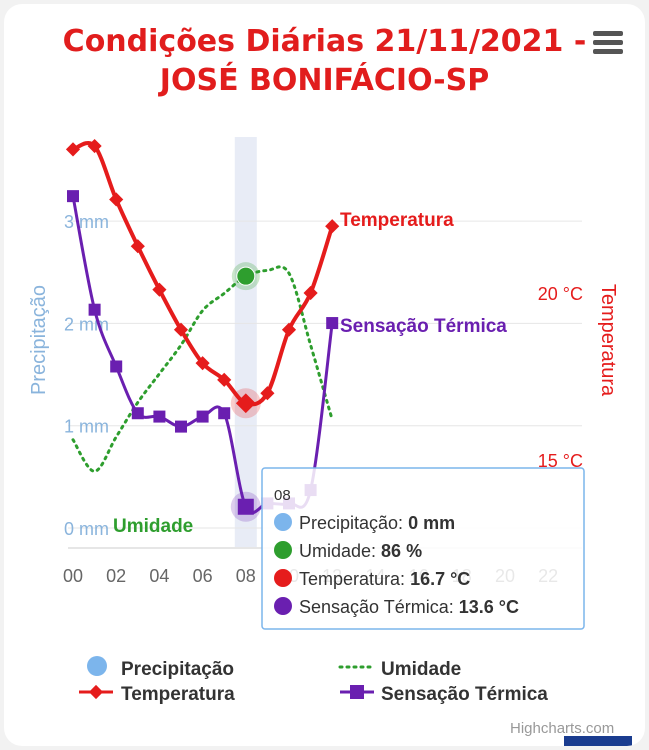 This screenshot has width=649, height=750. Describe the element at coordinates (245, 342) in the screenshot. I see `hover-band` at that location.